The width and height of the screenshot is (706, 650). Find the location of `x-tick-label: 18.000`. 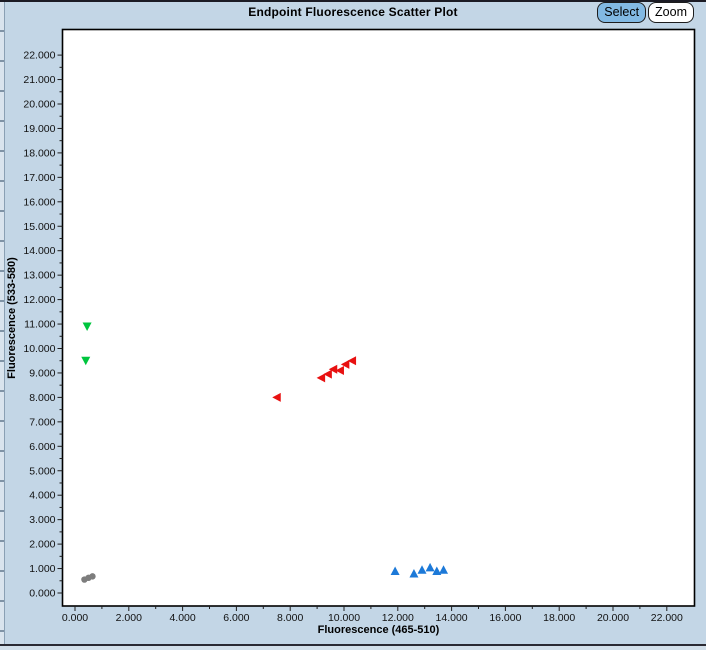

x-tick-label: 18.000 is located at coordinates (559, 618).